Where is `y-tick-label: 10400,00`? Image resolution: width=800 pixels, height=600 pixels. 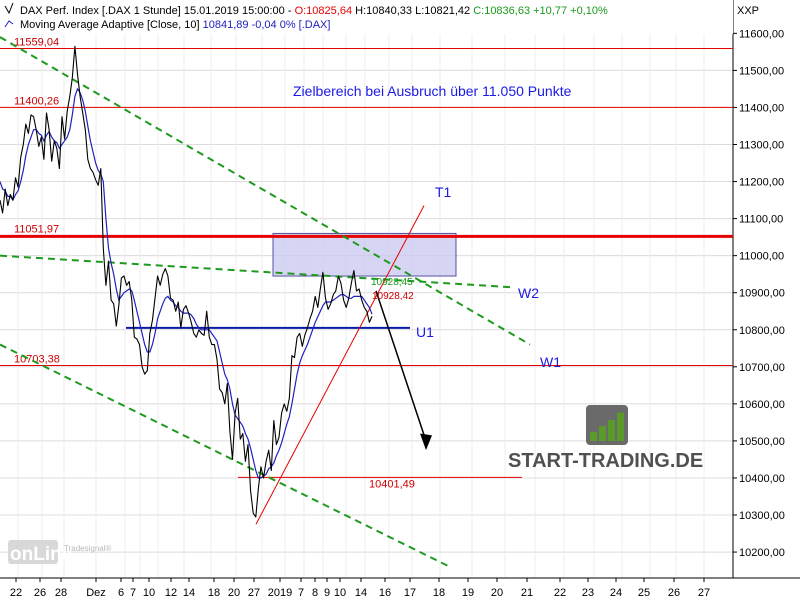 y-tick-label: 10400,00 is located at coordinates (762, 479).